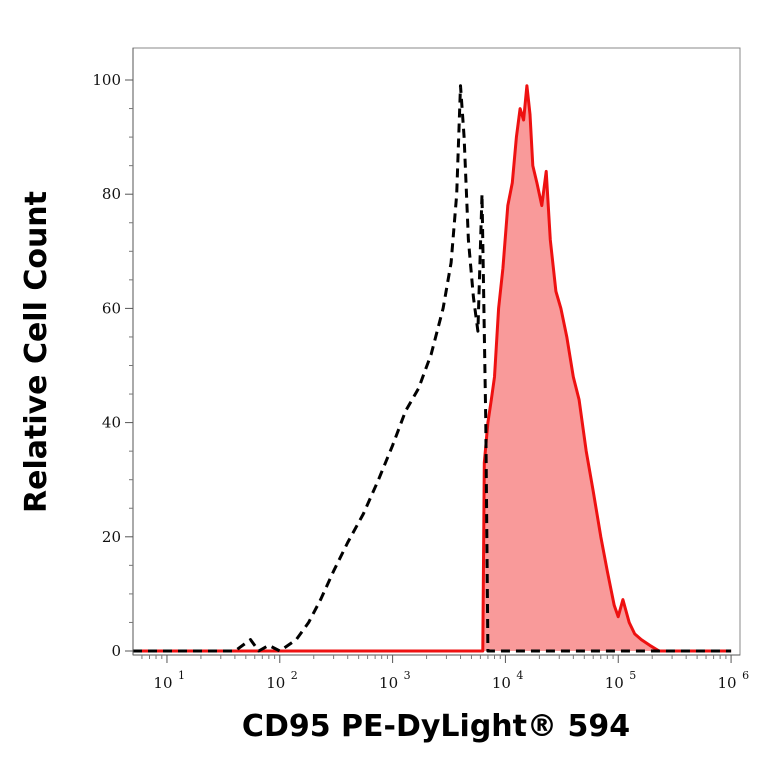 This screenshot has height=764, width=764. I want to click on x-tick-label-5: 10, so click(727, 683).